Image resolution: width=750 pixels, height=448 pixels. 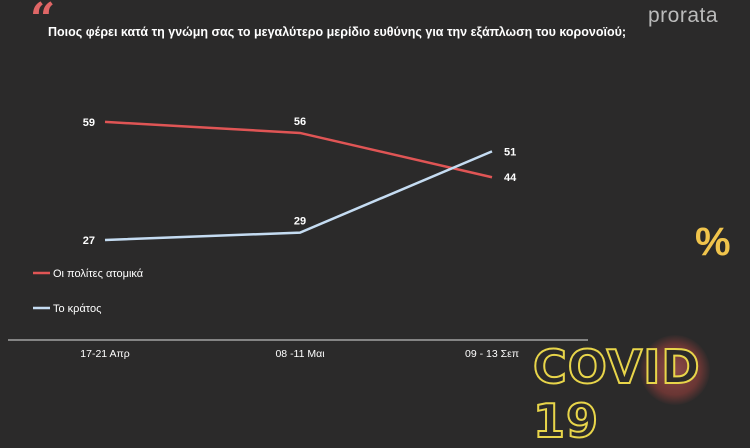 I want to click on legend-label: Το κράτος, so click(x=77, y=309).